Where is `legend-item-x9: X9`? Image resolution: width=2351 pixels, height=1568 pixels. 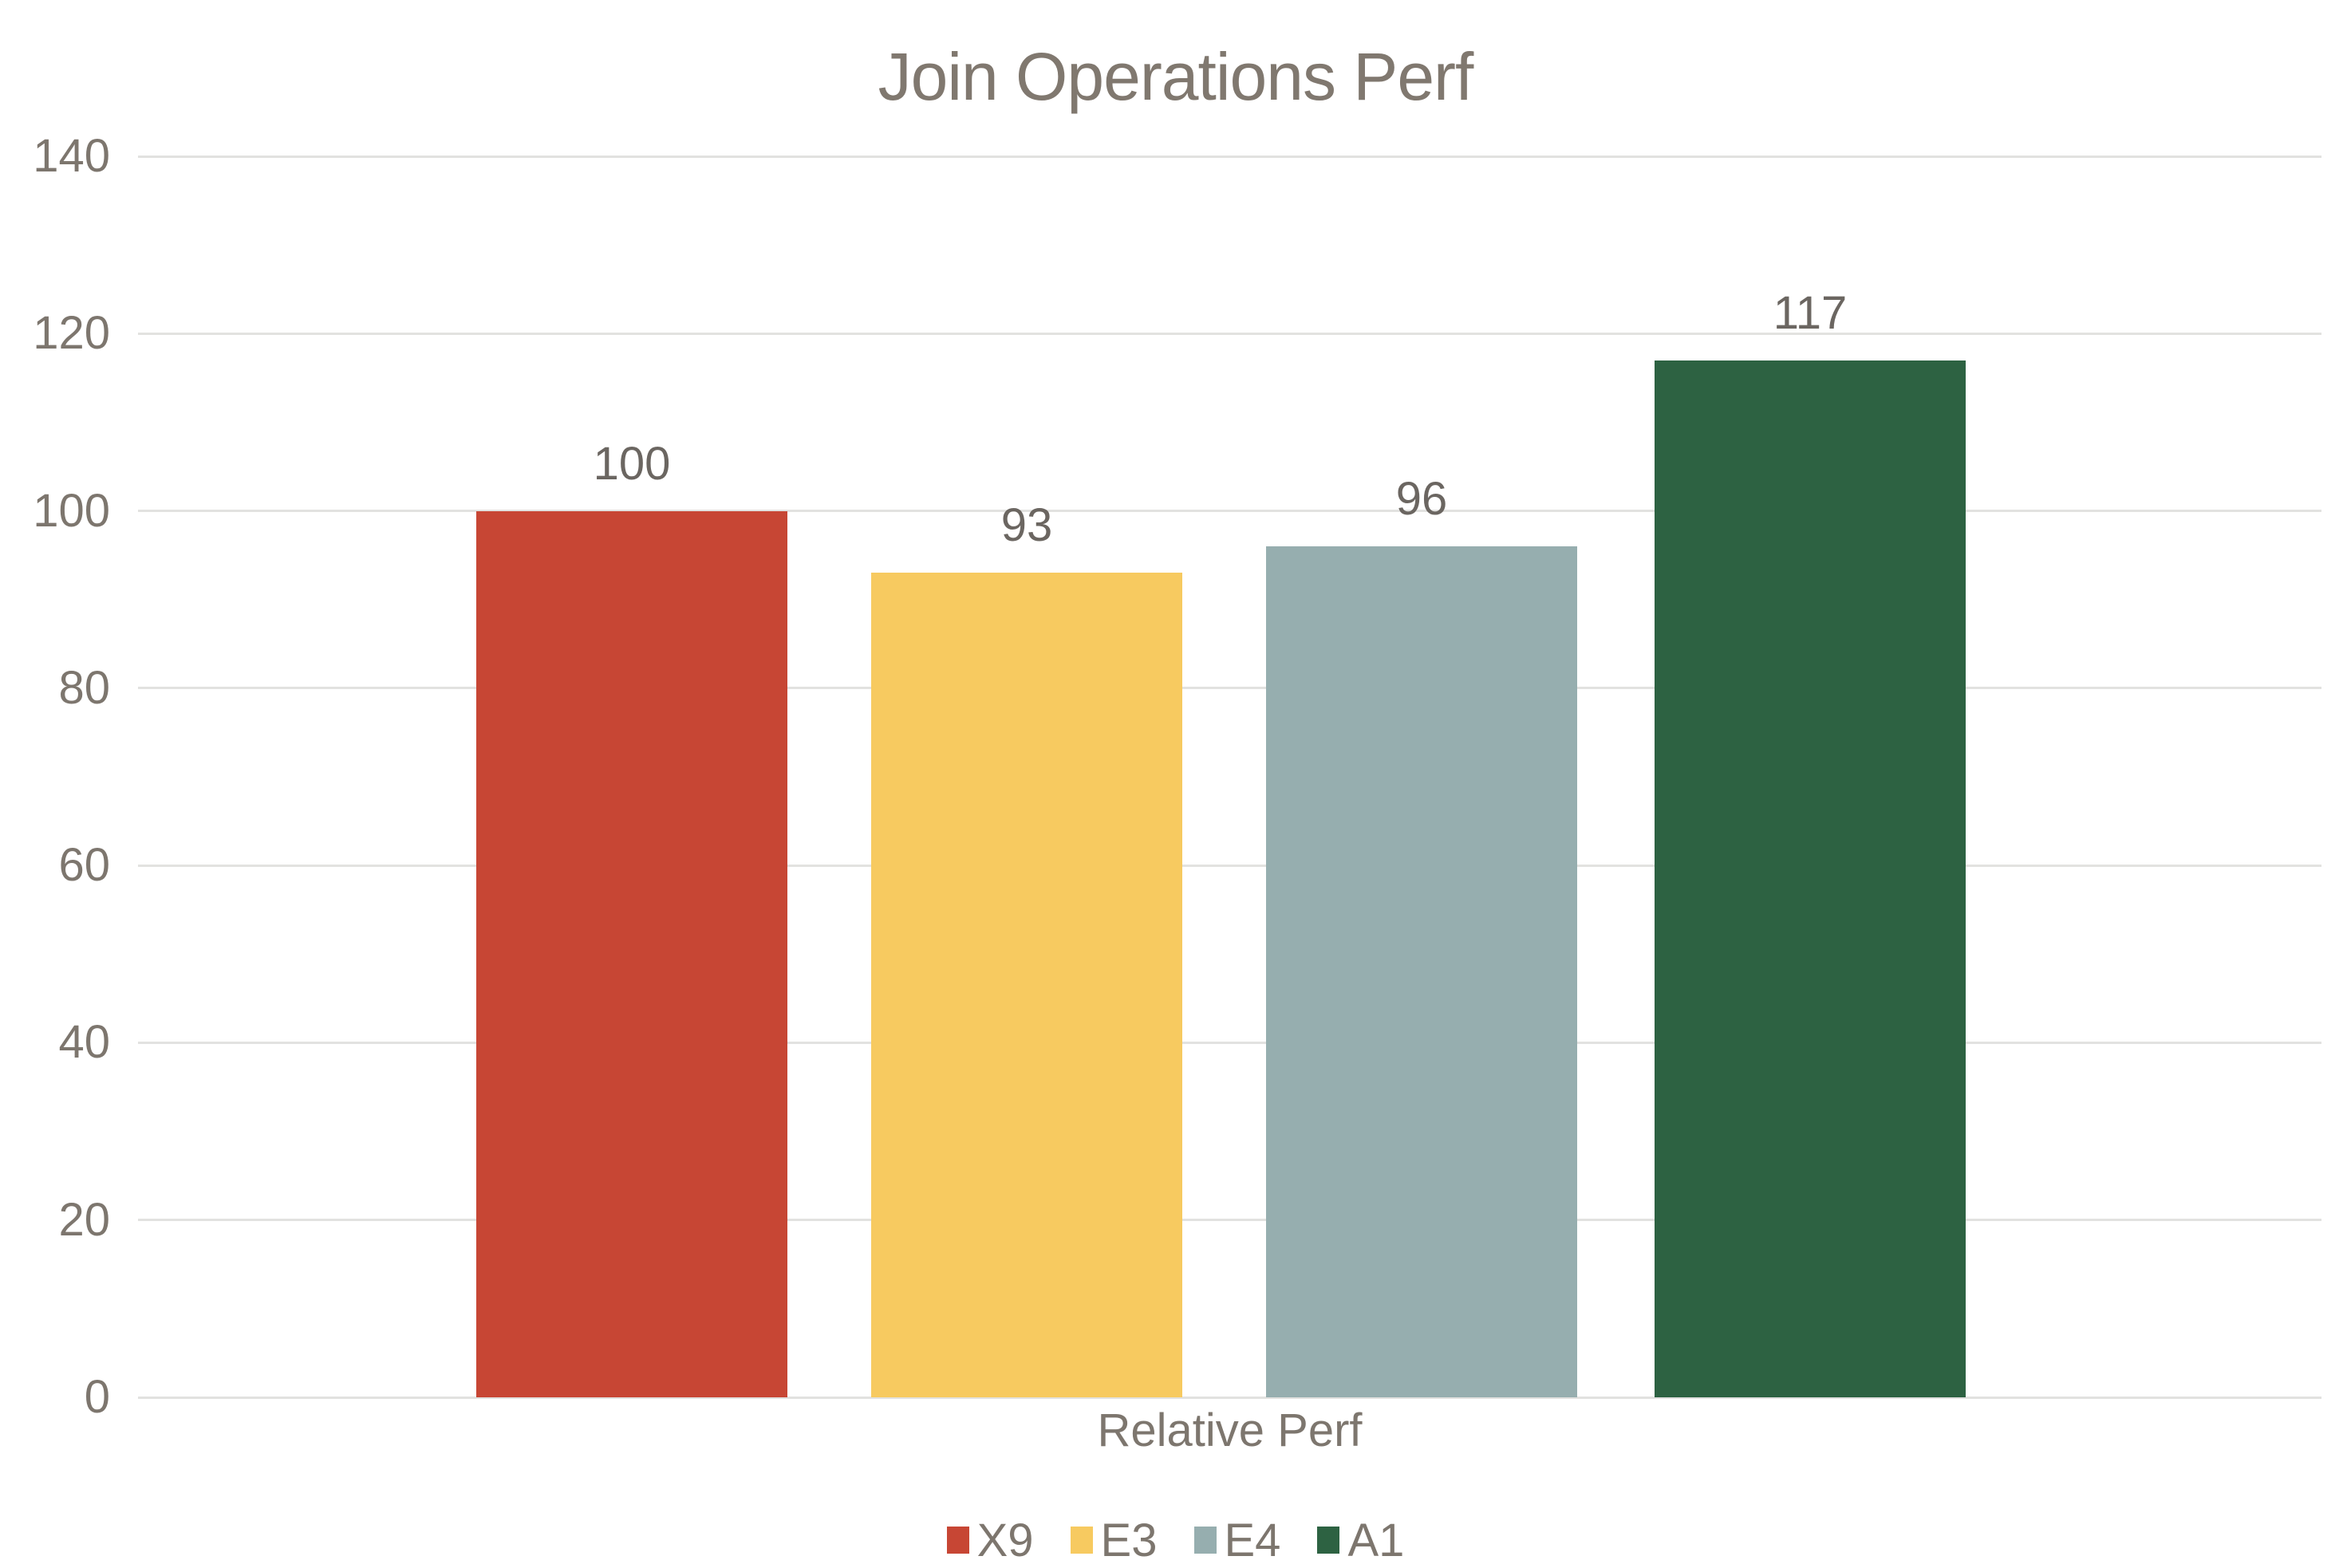 legend-item-x9: X9 is located at coordinates (990, 1540).